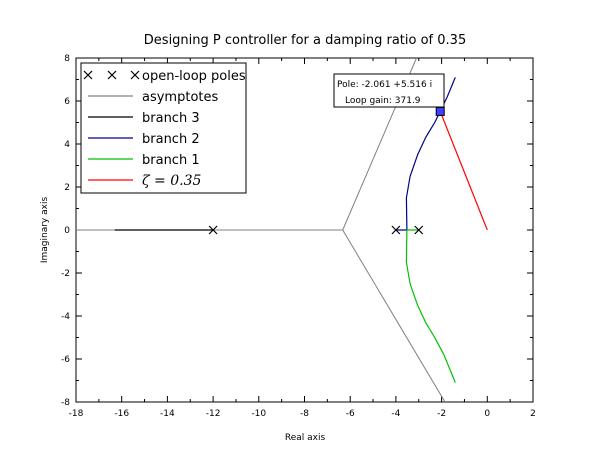 The height and width of the screenshot is (460, 610). What do you see at coordinates (171, 139) in the screenshot?
I see `legend-label: branch 2` at bounding box center [171, 139].